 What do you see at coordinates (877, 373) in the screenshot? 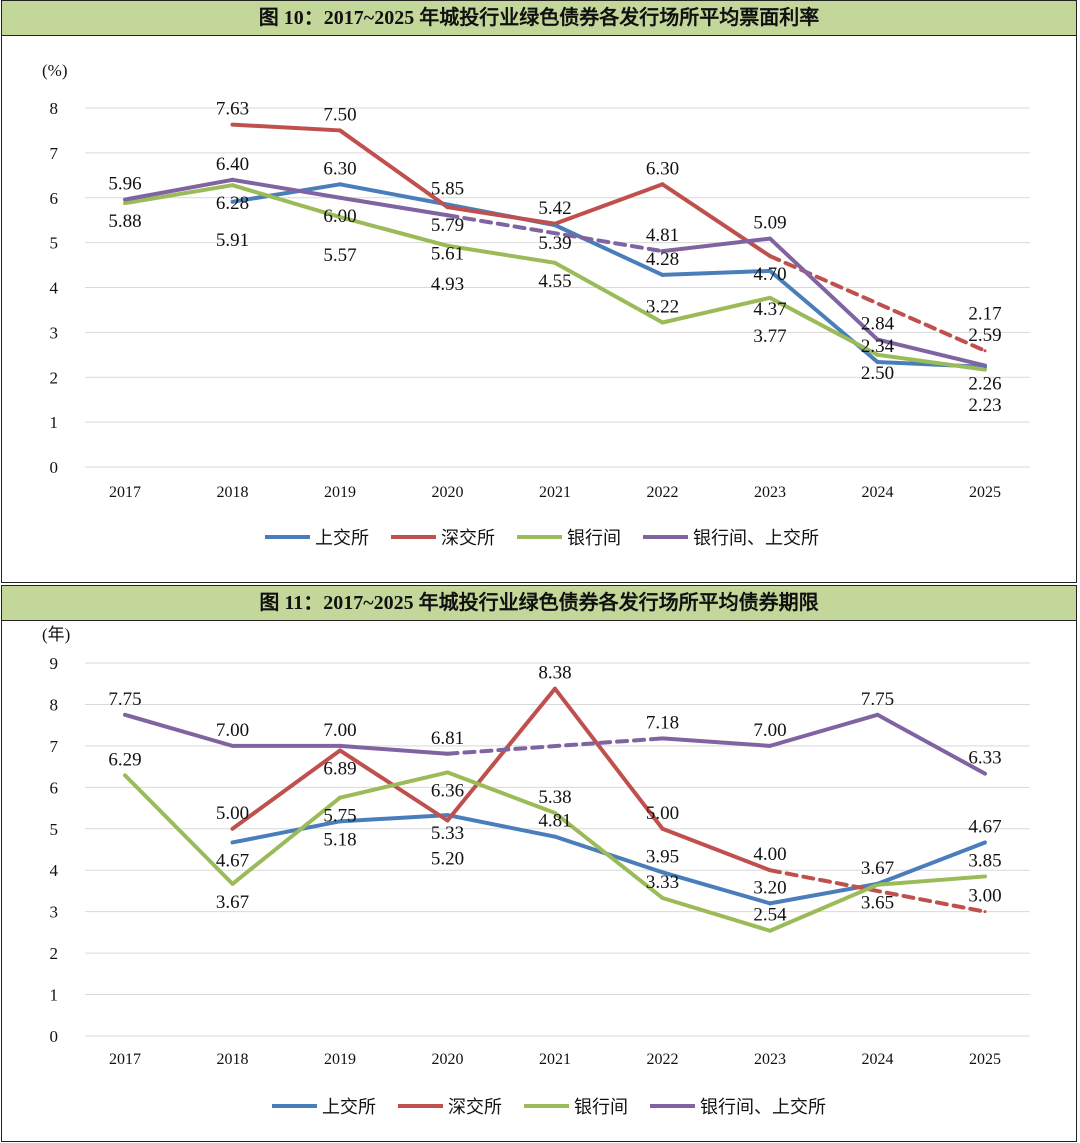
I see `data-label: 2.50` at bounding box center [877, 373].